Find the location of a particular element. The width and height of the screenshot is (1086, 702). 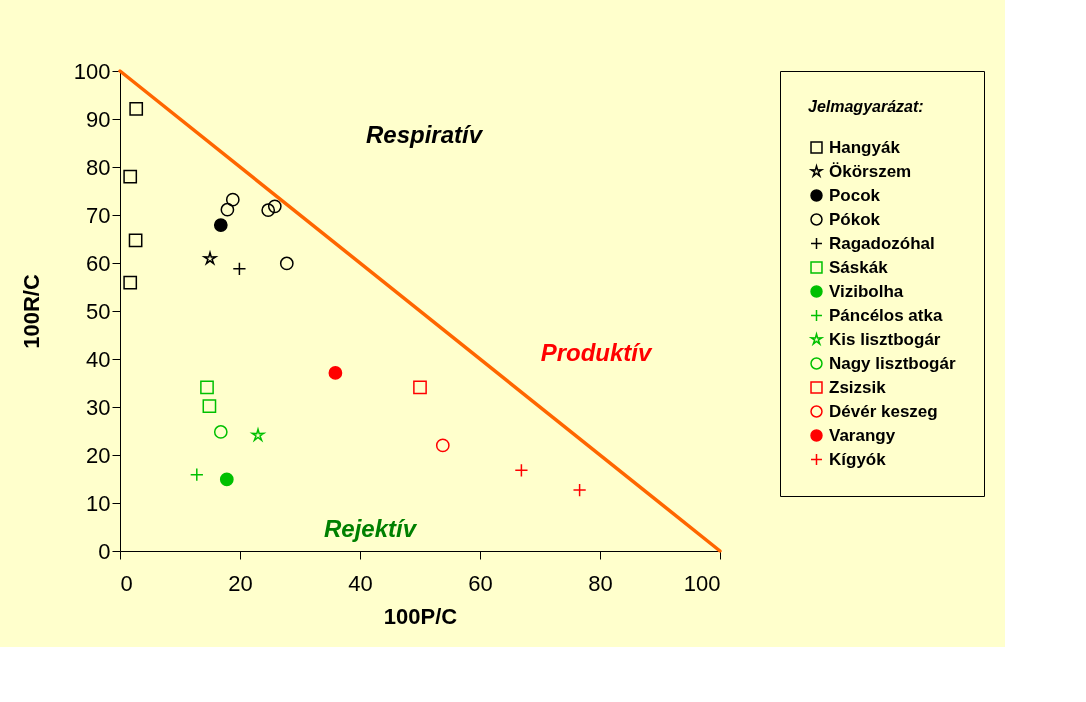

y-tick-label: 80 is located at coordinates (98, 167).